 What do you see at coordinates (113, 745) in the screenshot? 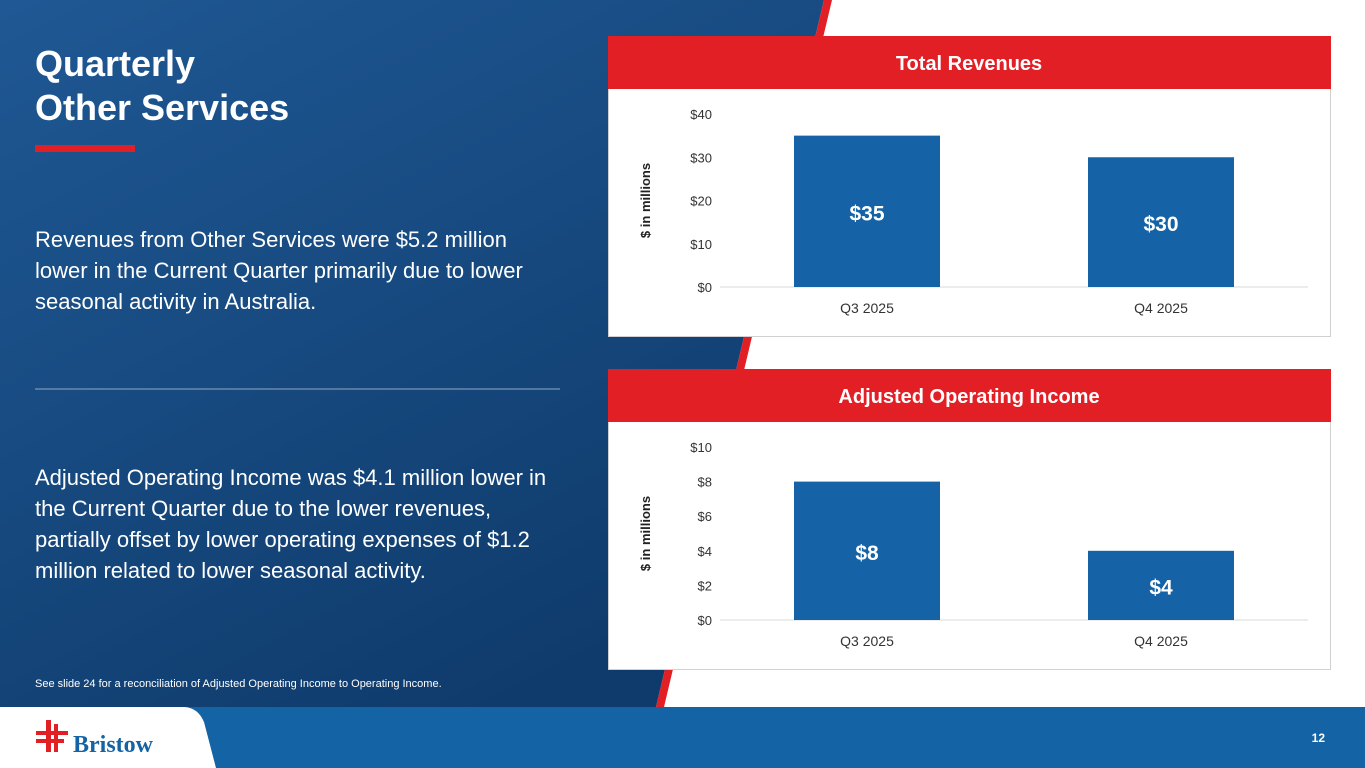
I see `logo-text: Bristow` at bounding box center [113, 745].